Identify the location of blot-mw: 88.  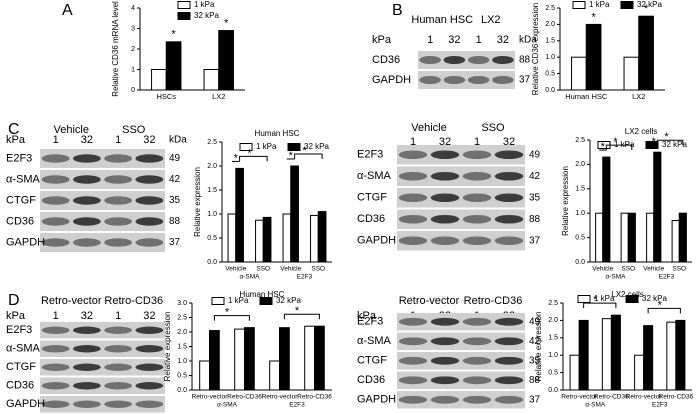
(535, 219).